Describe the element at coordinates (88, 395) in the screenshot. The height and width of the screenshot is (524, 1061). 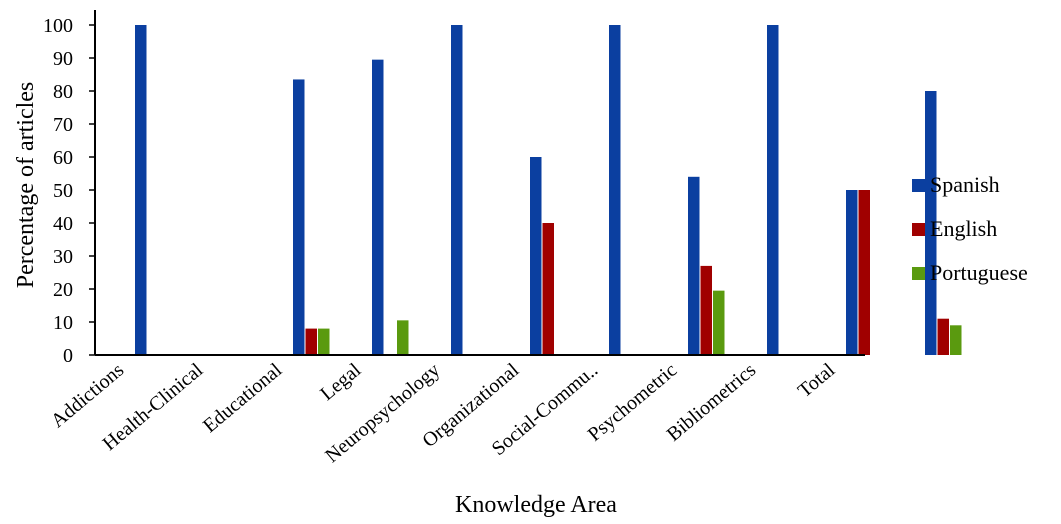
I see `x-category-label: Addictions` at that location.